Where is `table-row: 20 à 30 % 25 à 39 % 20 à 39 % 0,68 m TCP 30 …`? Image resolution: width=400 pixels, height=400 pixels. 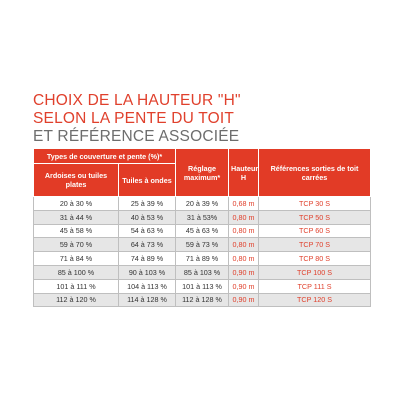 table-row: 20 à 30 % 25 à 39 % 20 à 39 % 0,68 m TCP 30 … is located at coordinates (202, 203).